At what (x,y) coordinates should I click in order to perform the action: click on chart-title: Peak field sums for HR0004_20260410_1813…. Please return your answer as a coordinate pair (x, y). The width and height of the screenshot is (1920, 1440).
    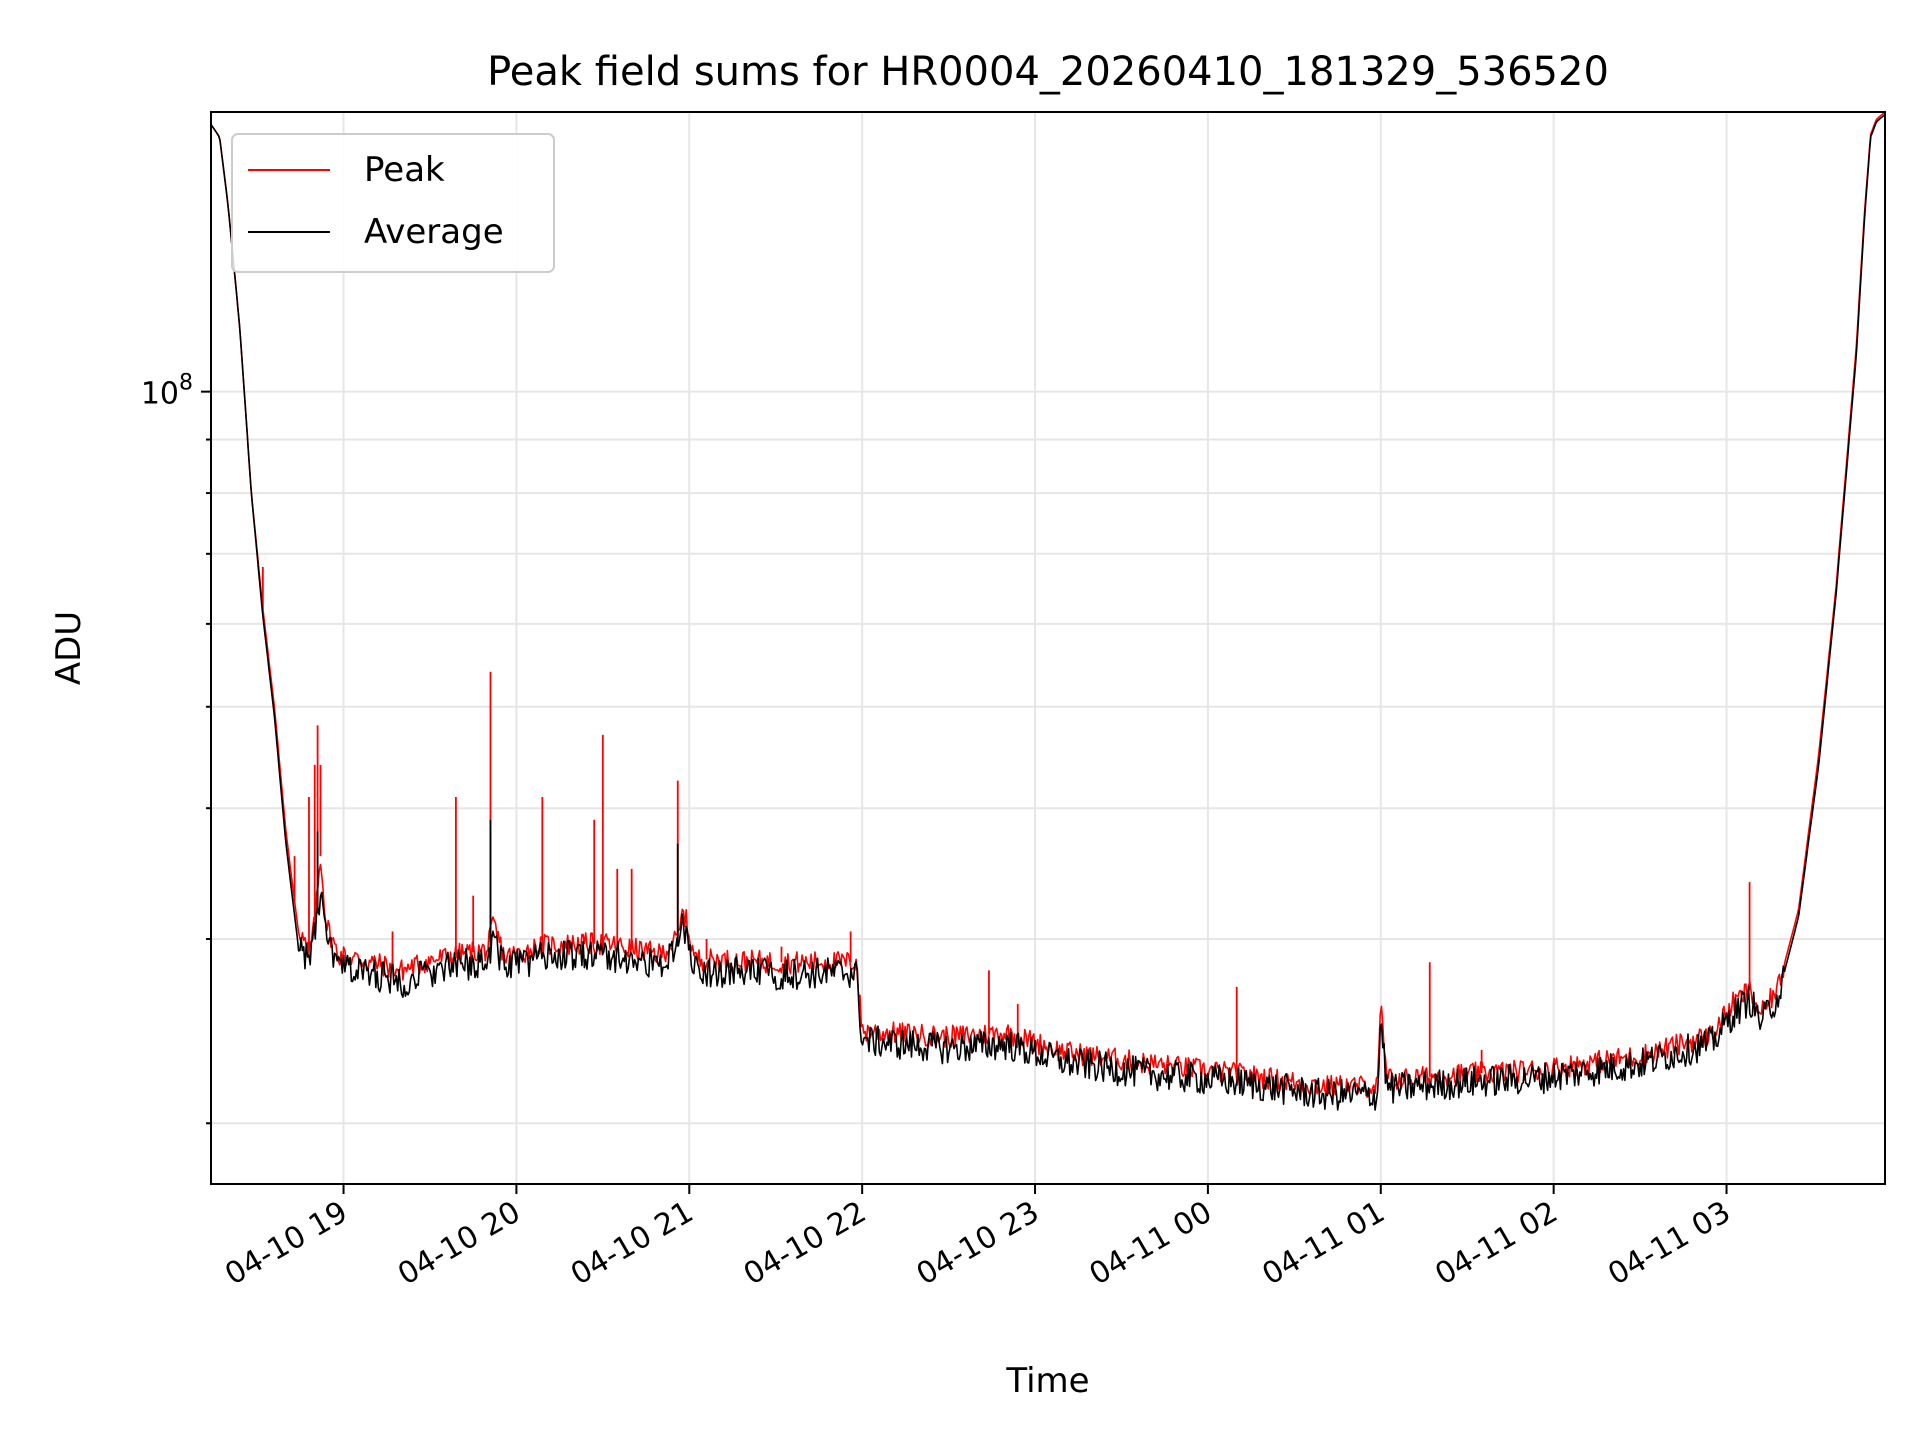
    Looking at the image, I should click on (1048, 72).